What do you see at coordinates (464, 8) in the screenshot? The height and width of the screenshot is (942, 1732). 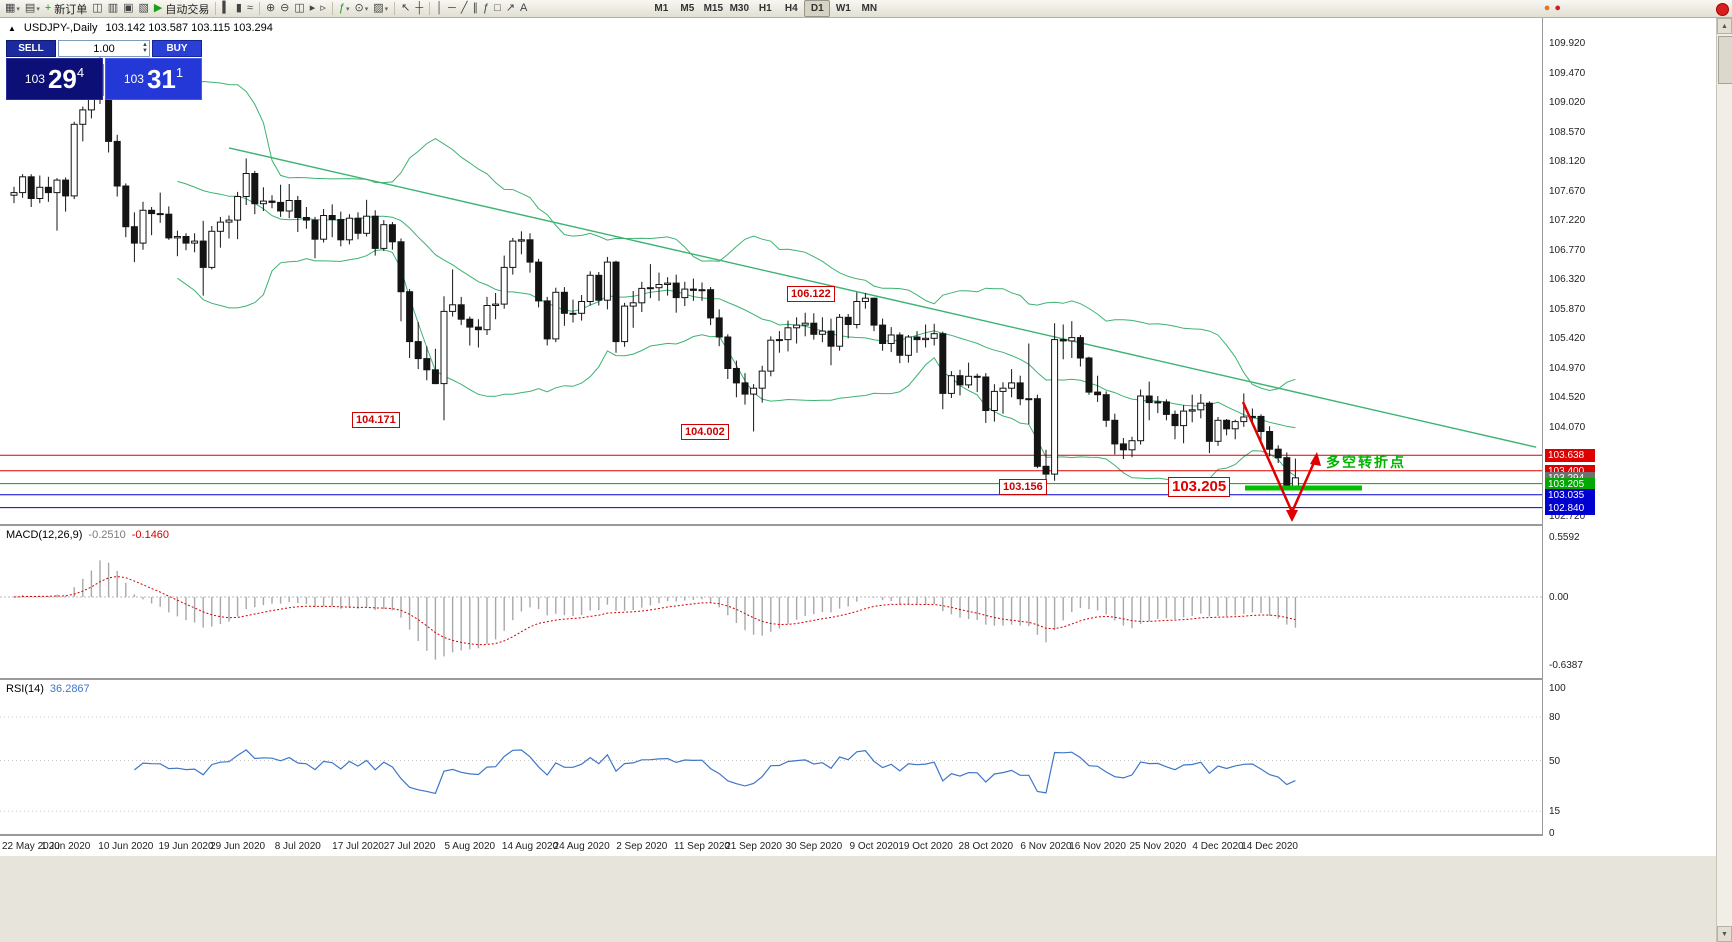 I see `trendline-button: ╱` at bounding box center [464, 8].